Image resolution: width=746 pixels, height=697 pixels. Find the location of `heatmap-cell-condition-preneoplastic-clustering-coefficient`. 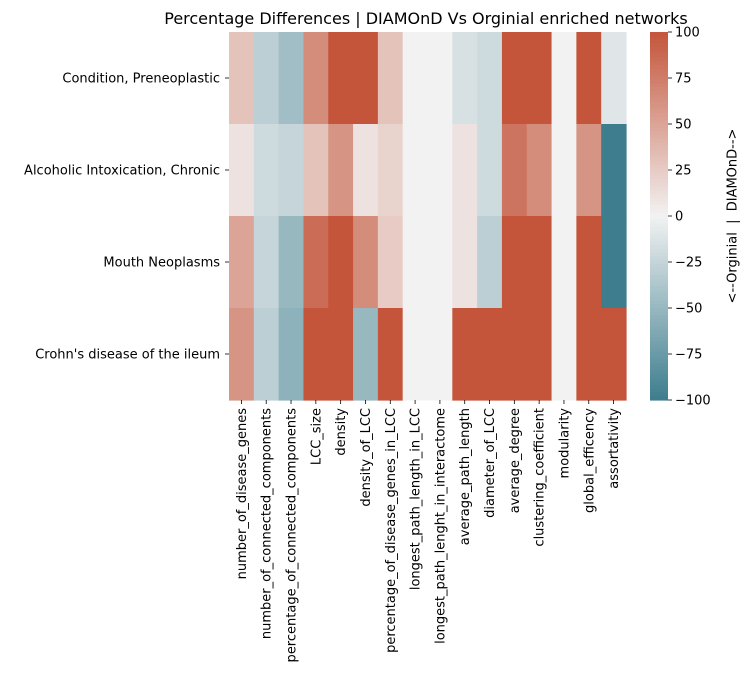

heatmap-cell-condition-preneoplastic-clustering-coefficient is located at coordinates (539, 78).